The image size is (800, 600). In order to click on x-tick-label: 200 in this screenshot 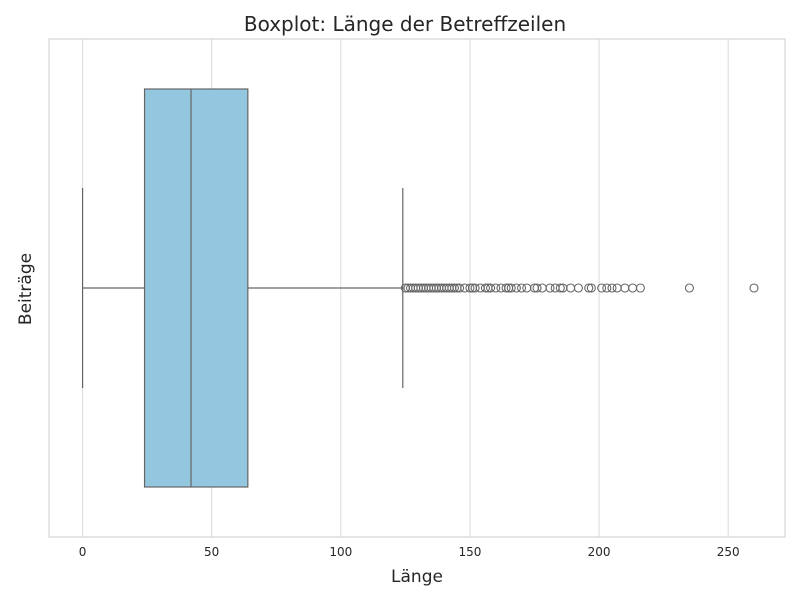, I will do `click(599, 552)`.